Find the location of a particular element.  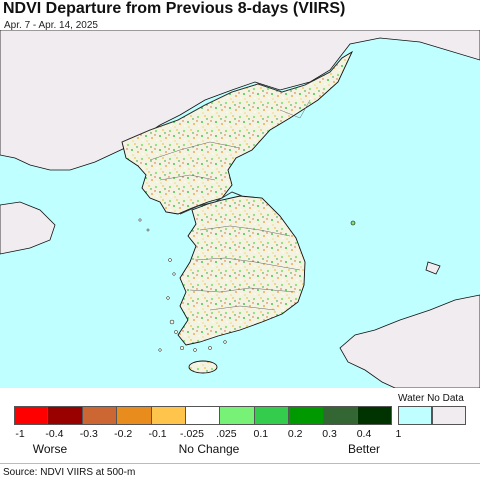

water-nodata-label: Water No Data is located at coordinates (431, 398).